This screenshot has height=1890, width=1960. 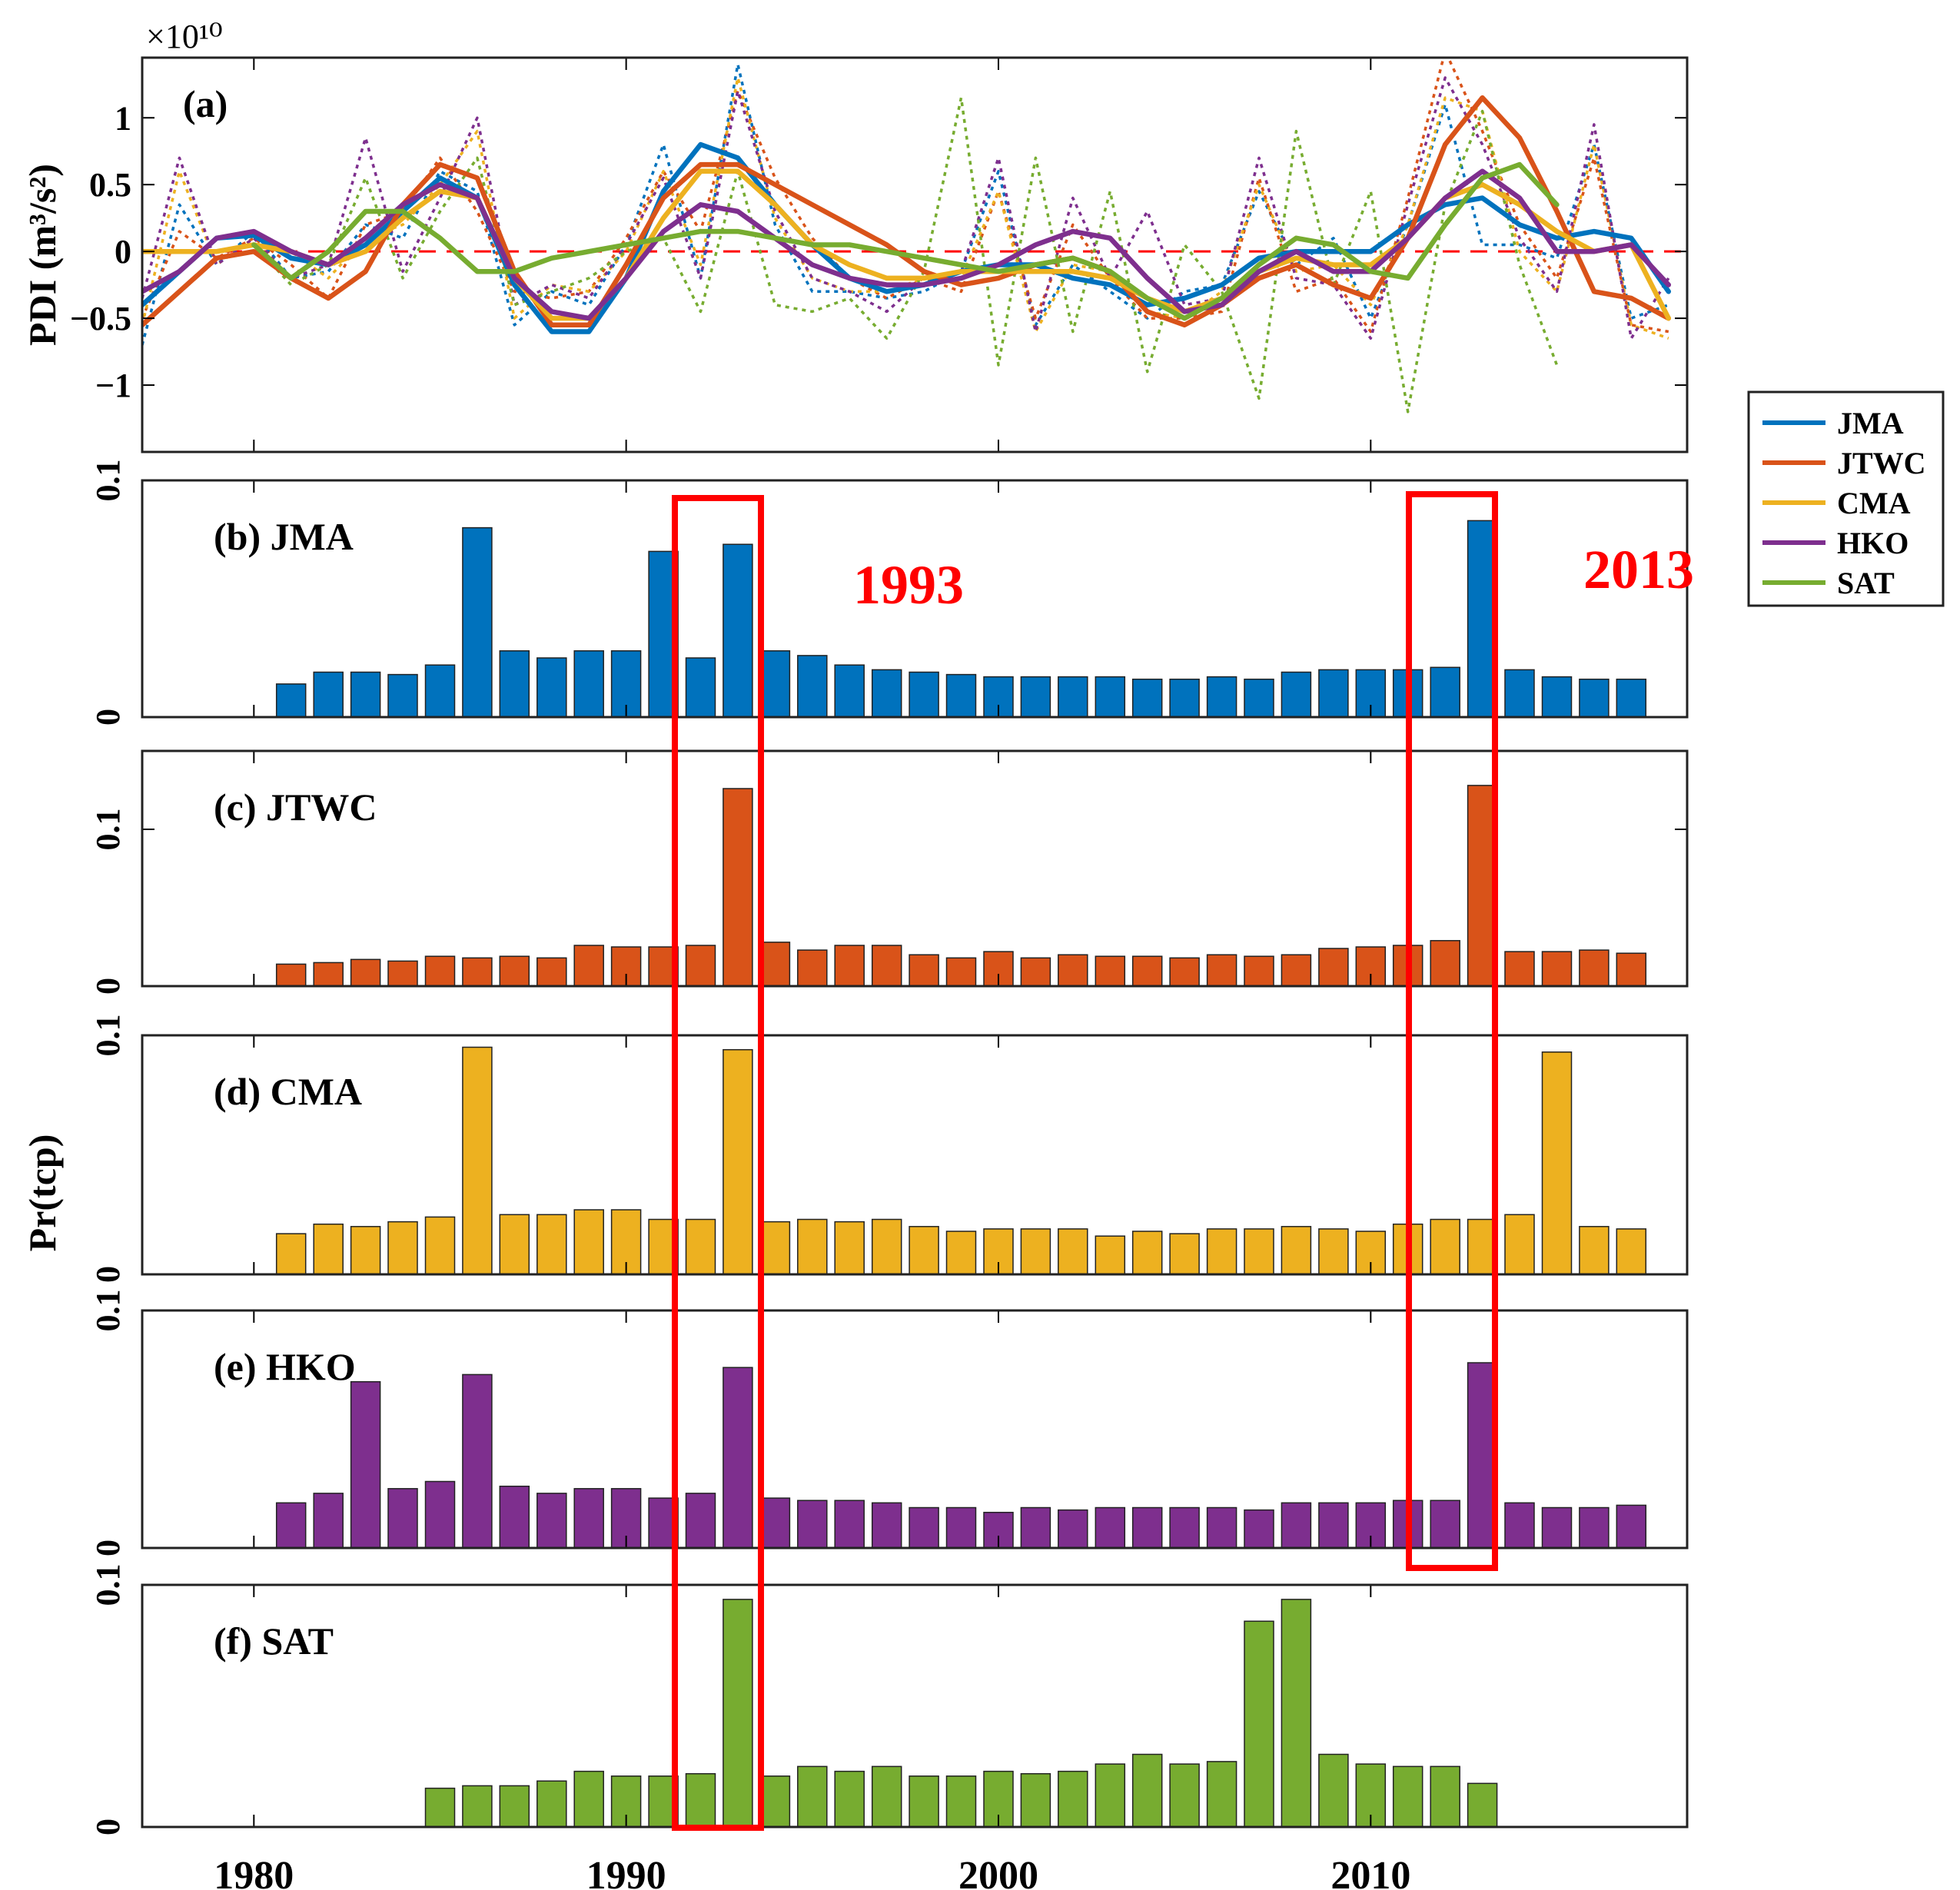 I want to click on series-raw-cma, so click(x=905, y=208).